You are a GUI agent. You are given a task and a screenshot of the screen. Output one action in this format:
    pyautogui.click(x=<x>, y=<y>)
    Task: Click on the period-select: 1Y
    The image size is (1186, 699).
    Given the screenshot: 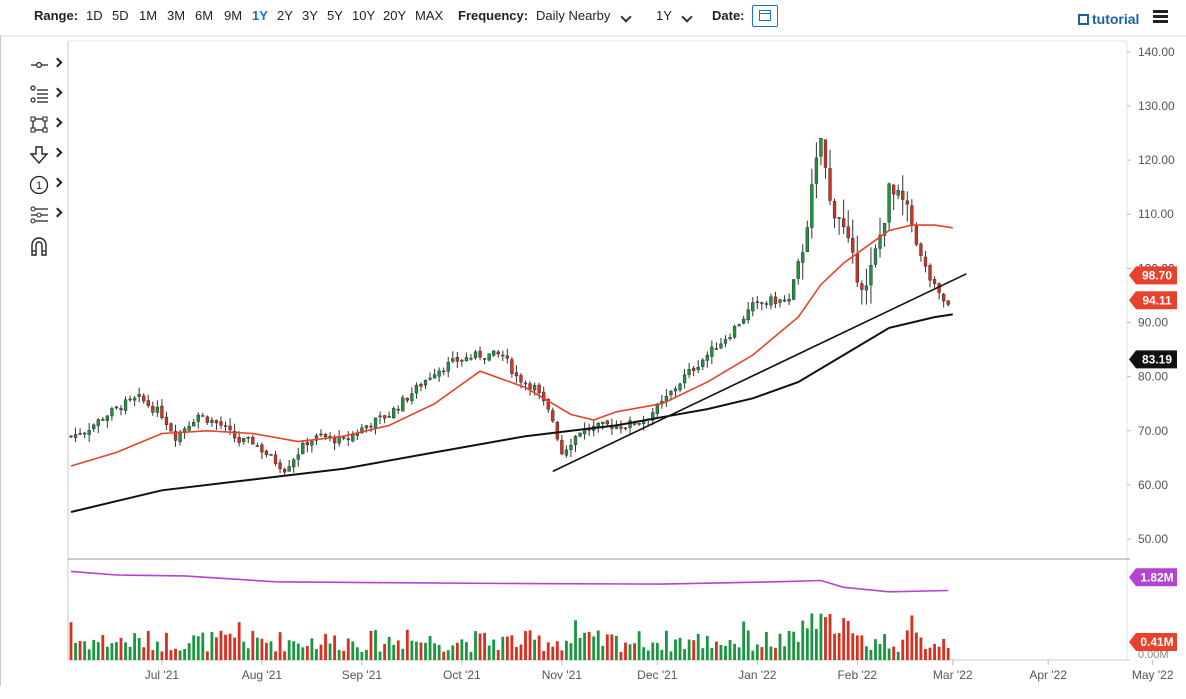 What is the action you would take?
    pyautogui.click(x=664, y=15)
    